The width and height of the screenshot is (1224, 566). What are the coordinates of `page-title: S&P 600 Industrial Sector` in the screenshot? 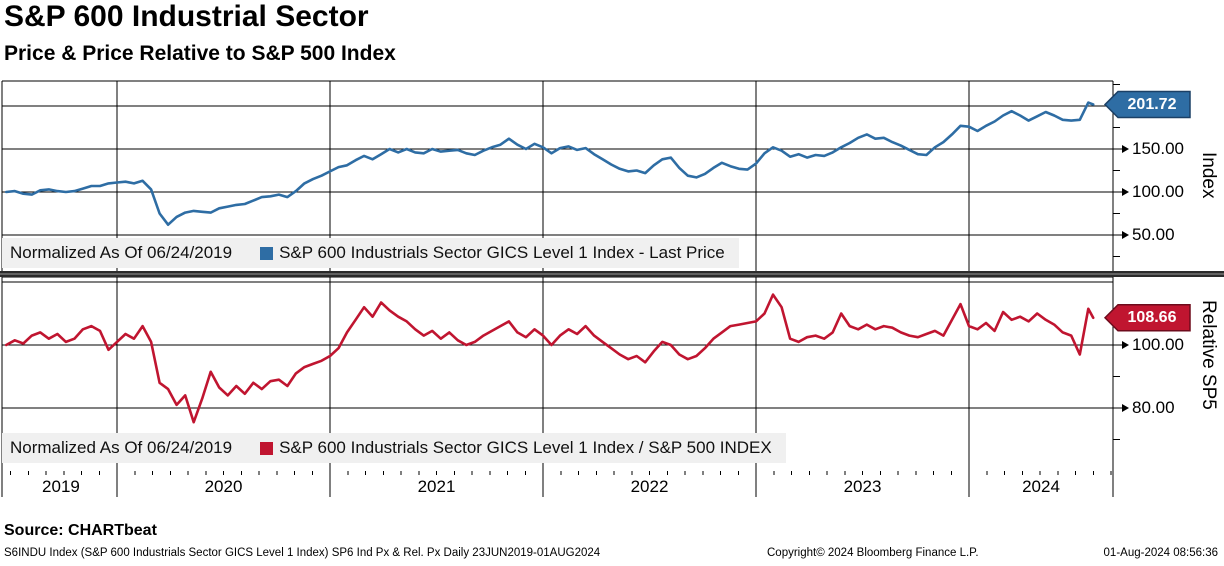 It's located at (186, 16).